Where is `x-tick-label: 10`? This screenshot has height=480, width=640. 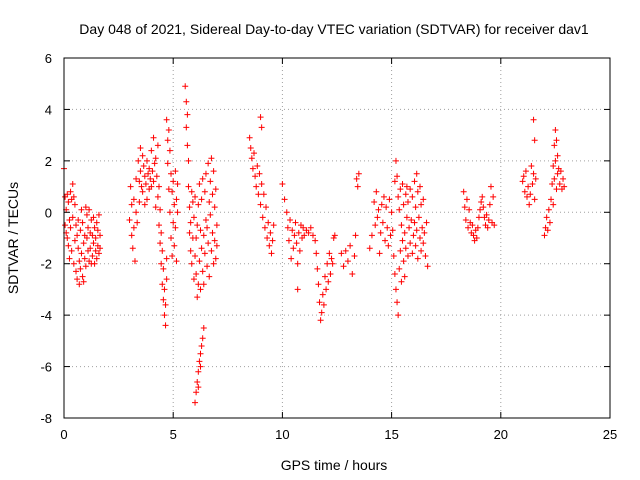
x-tick-label: 10 is located at coordinates (282, 434).